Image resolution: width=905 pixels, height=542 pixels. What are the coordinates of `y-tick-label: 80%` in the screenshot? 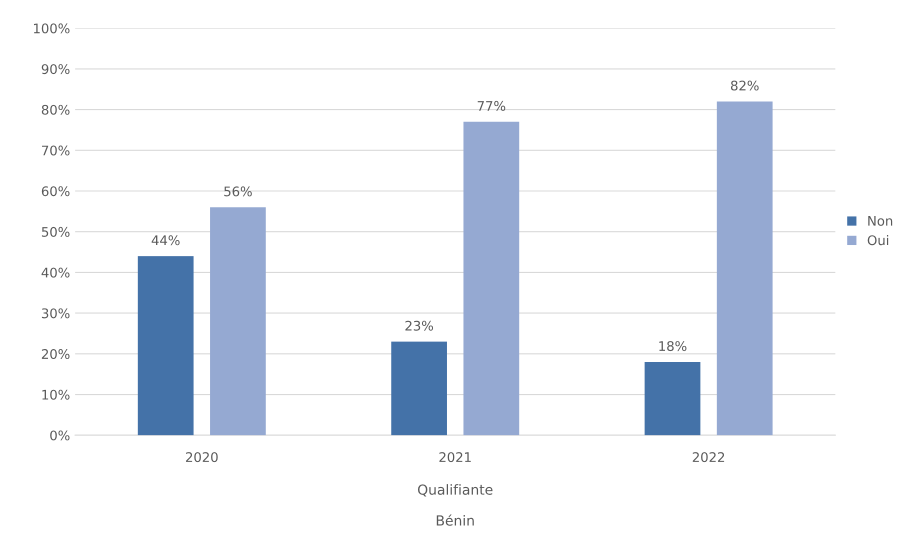 It's located at (56, 109).